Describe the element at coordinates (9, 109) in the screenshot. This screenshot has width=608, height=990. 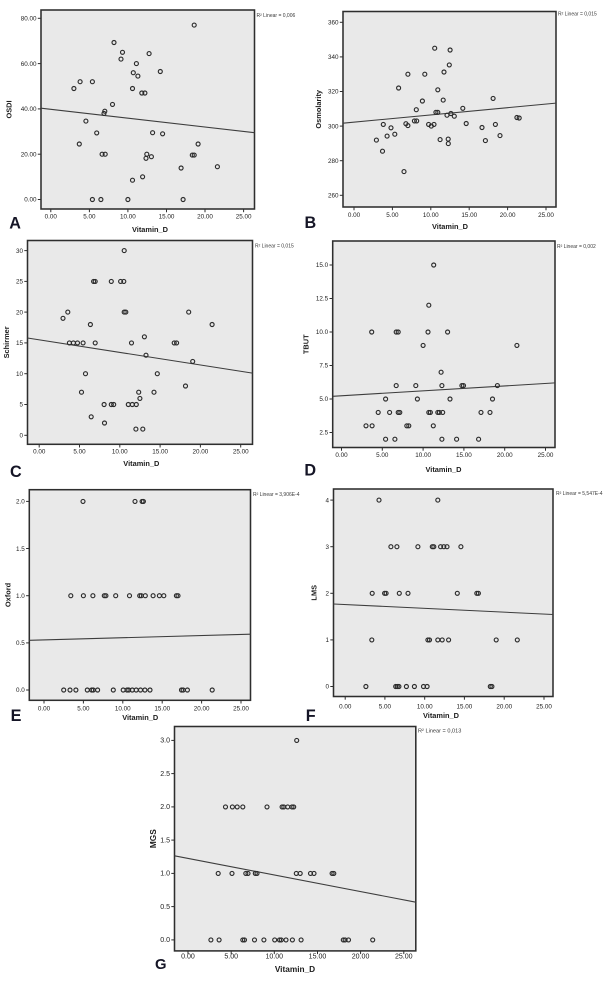
I see `svg-text: OSDI` at that location.